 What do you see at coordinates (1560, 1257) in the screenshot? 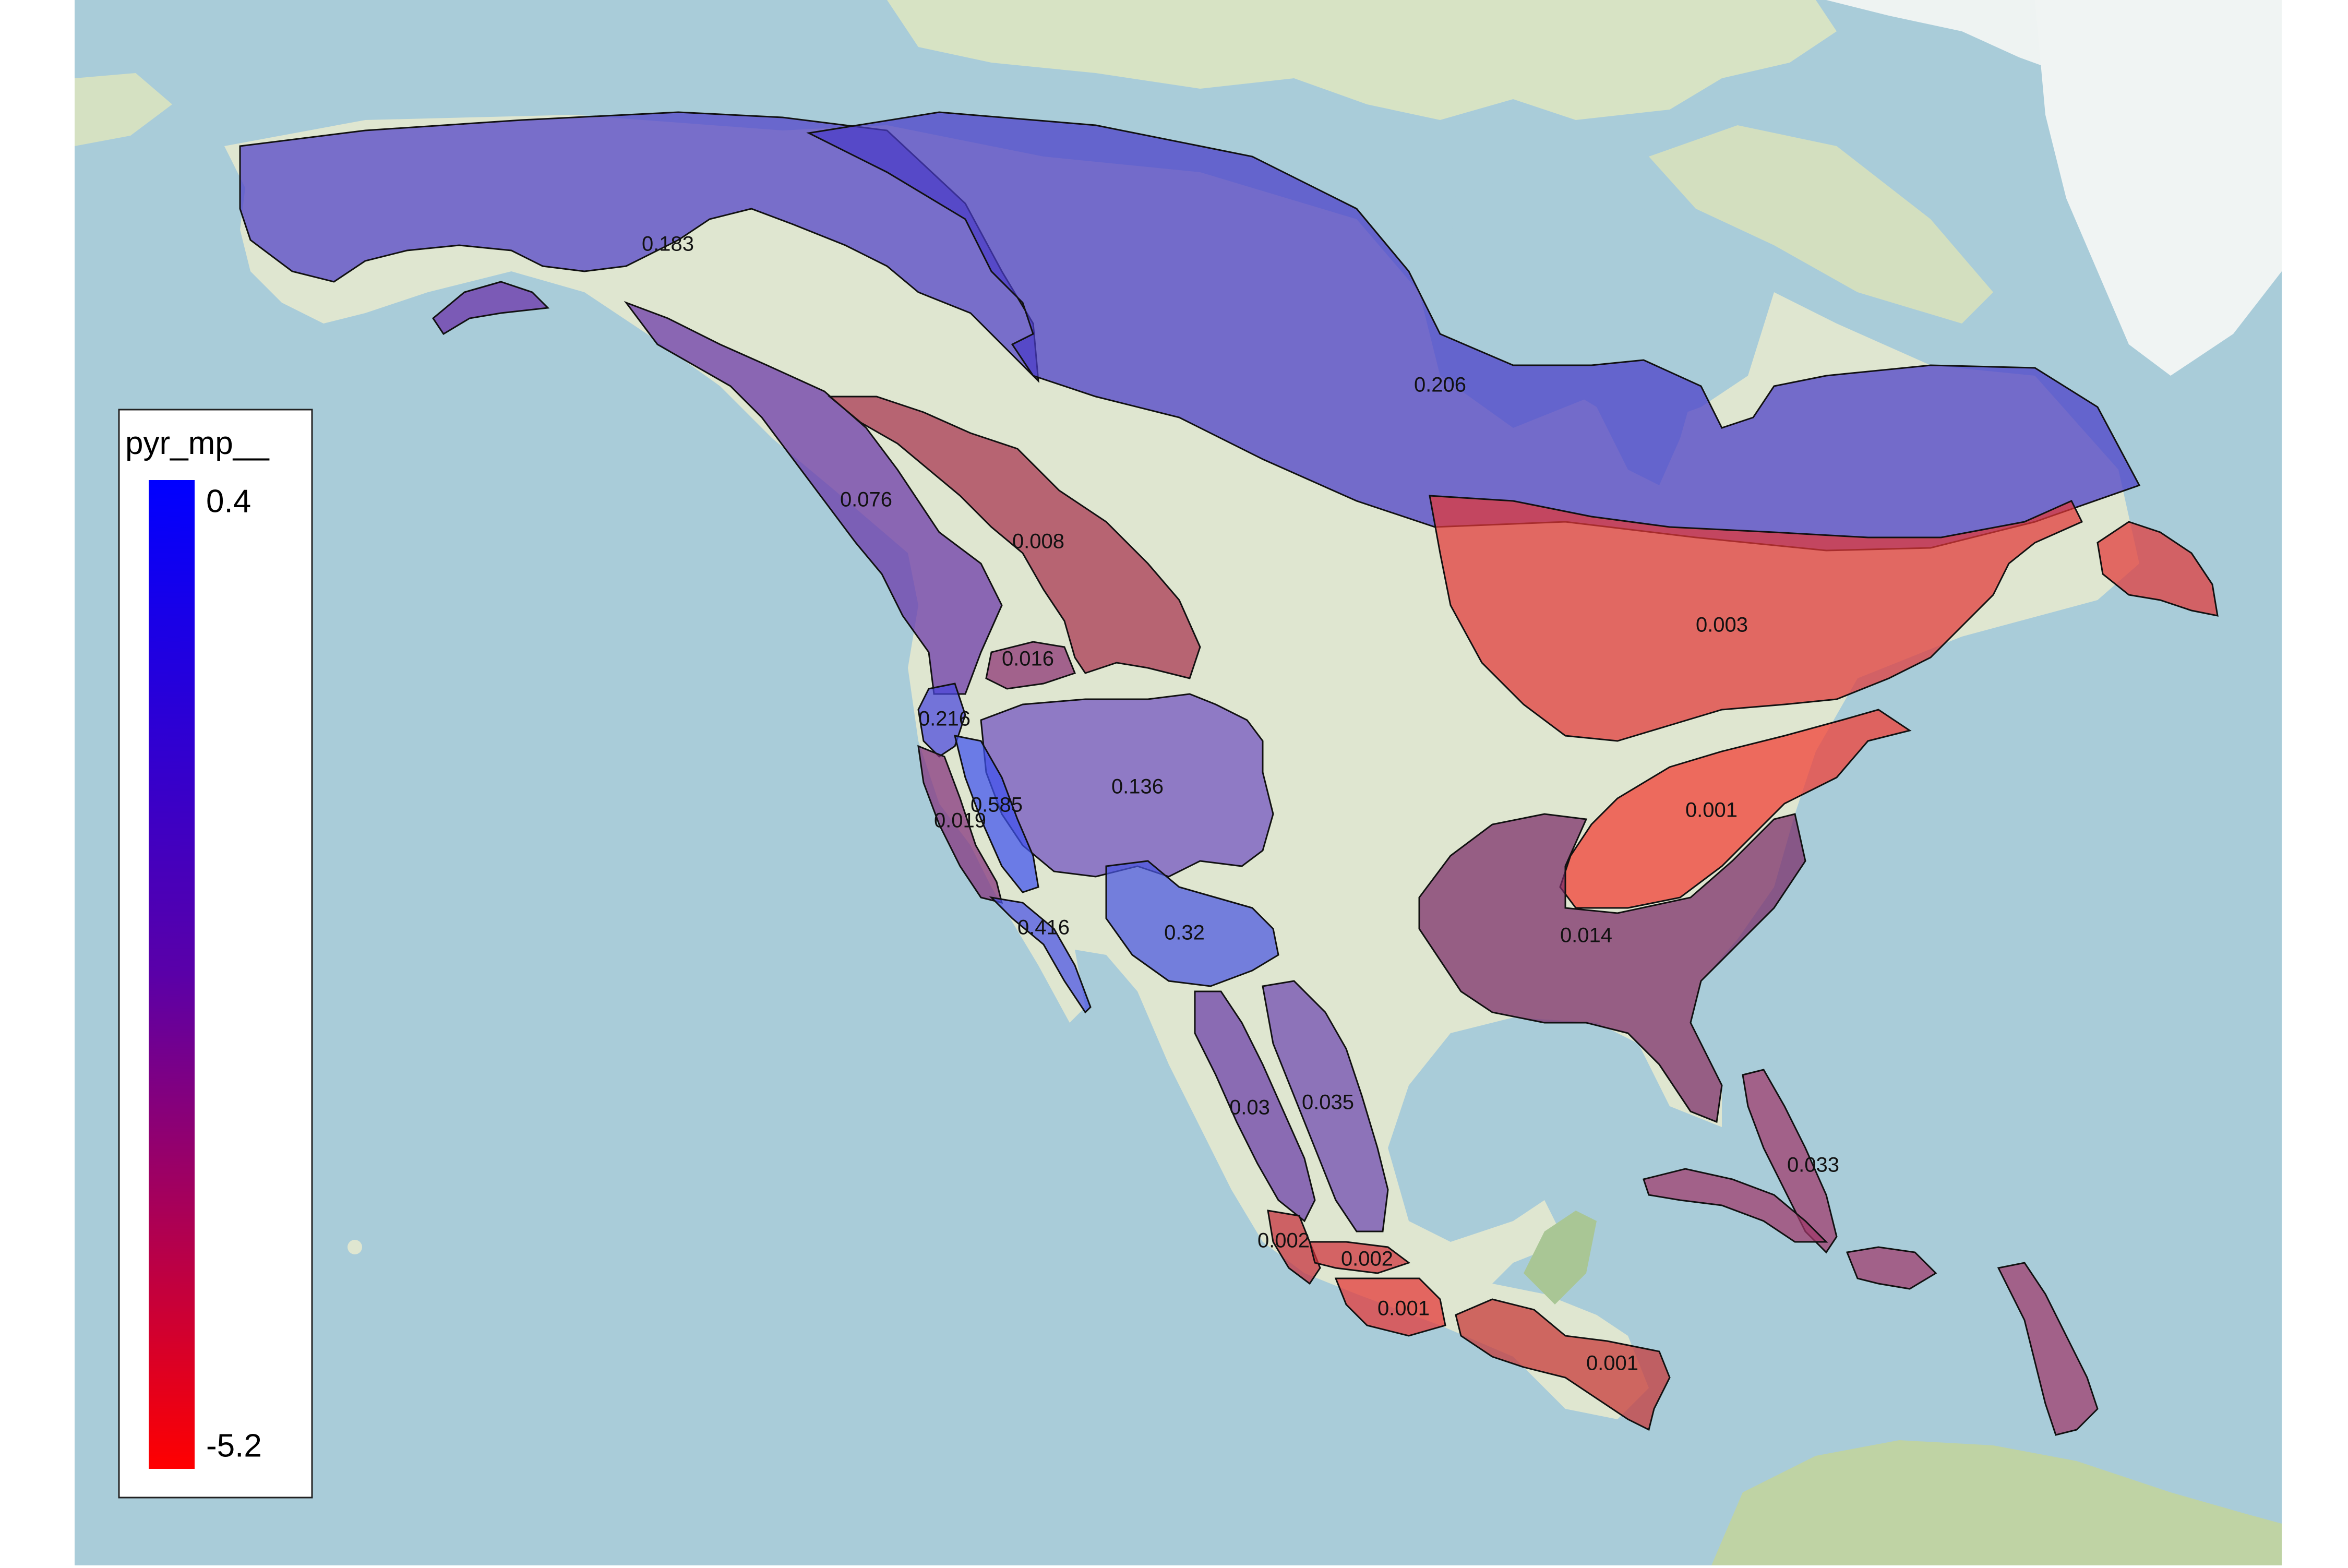
I see `yucatan-land` at bounding box center [1560, 1257].